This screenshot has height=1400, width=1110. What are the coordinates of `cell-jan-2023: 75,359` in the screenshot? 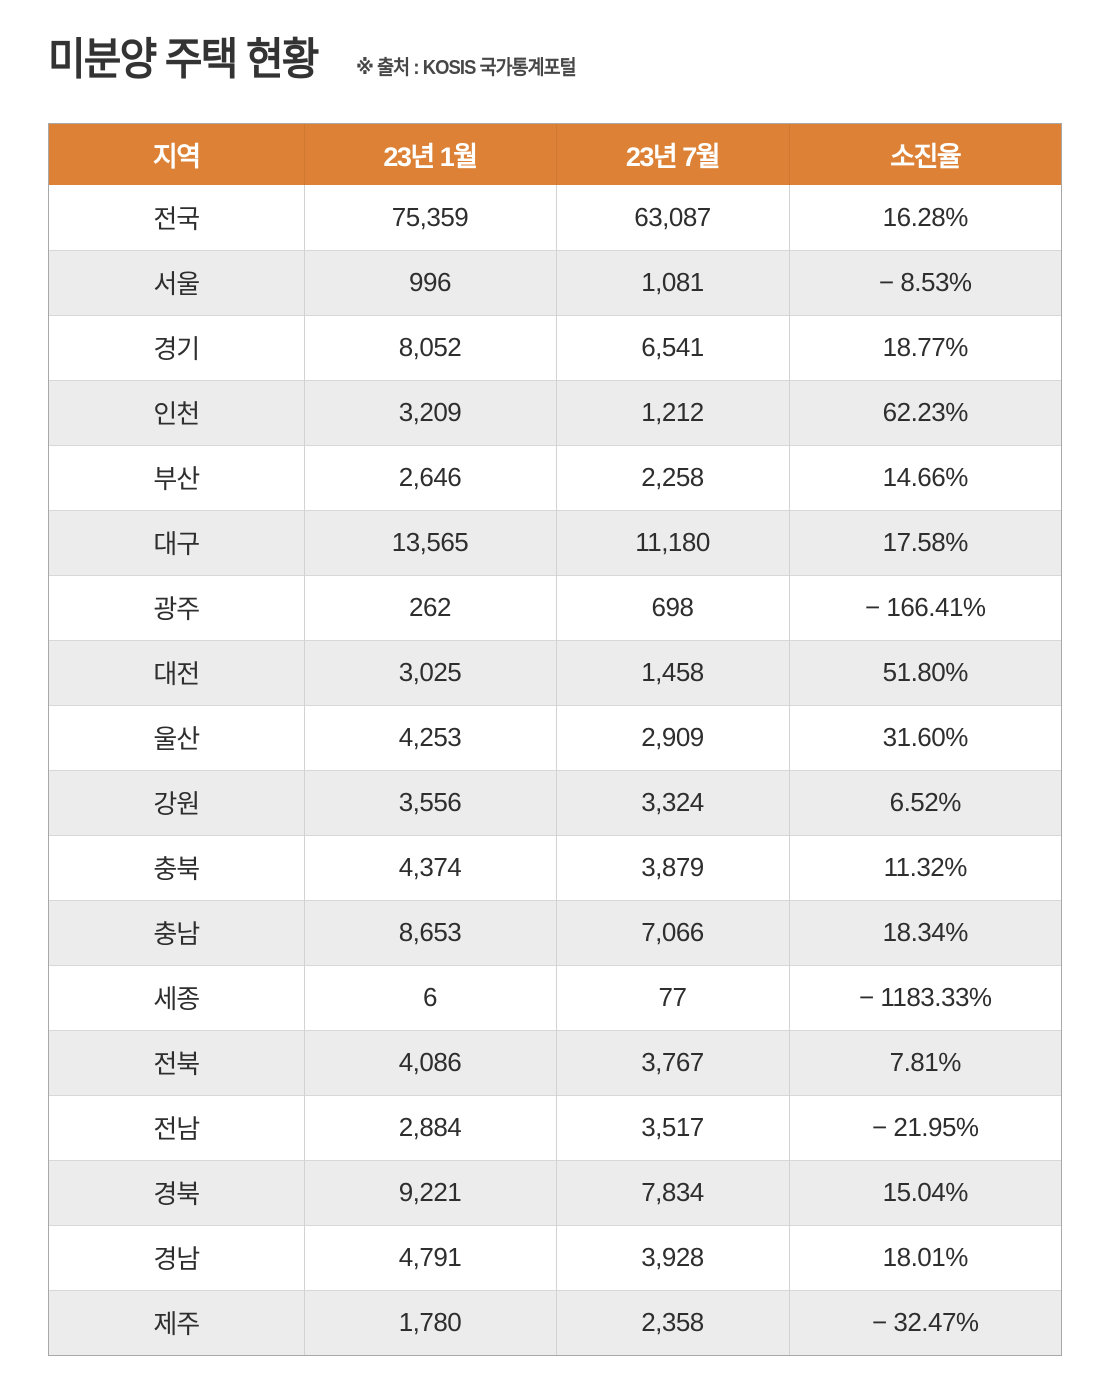 It's located at (430, 217).